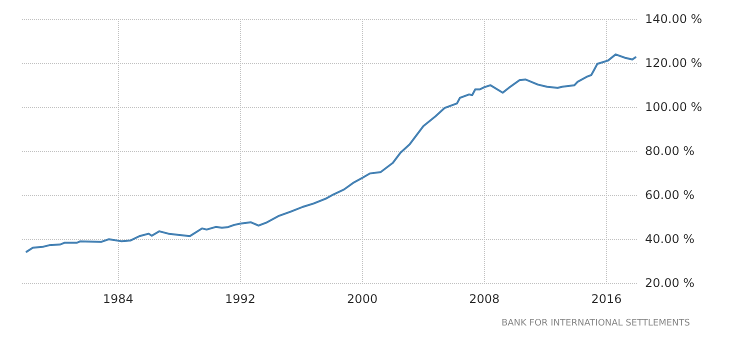 This screenshot has height=340, width=730. Describe the element at coordinates (670, 283) in the screenshot. I see `y-tick-label: 20.00 %` at that location.